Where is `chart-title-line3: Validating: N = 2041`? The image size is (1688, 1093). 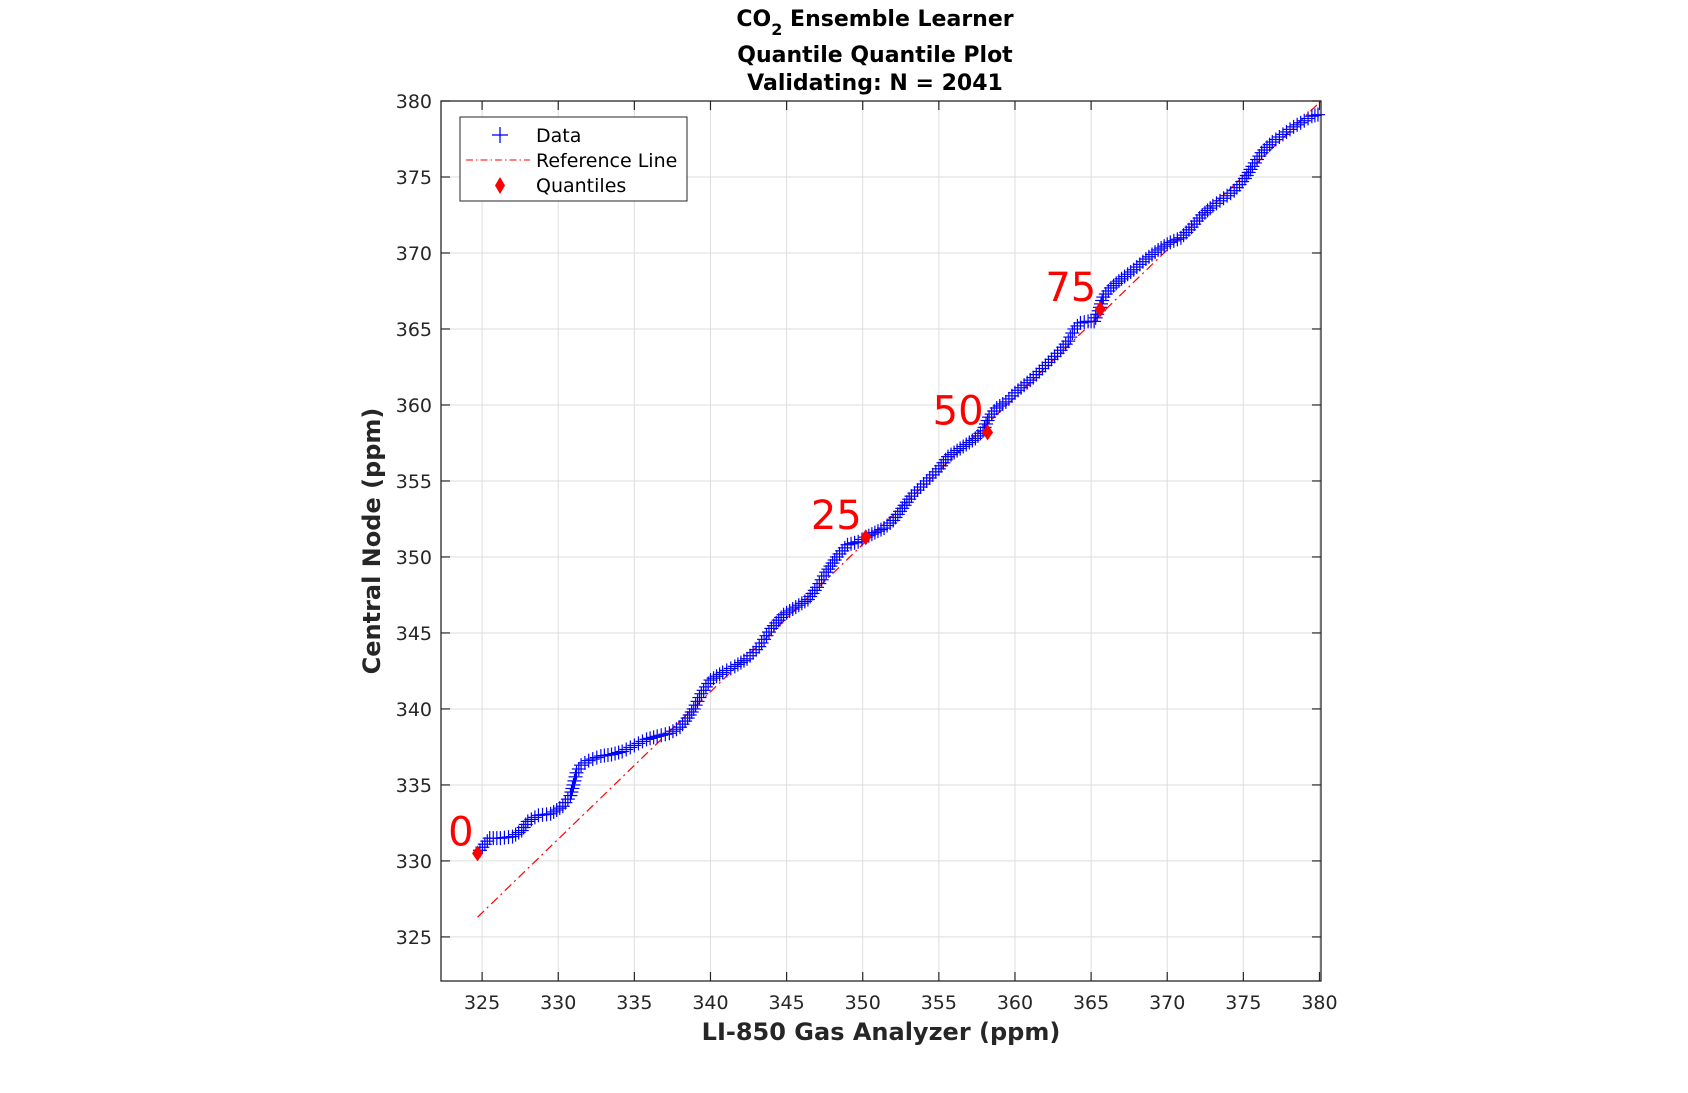 chart-title-line3: Validating: N = 2041 is located at coordinates (875, 83).